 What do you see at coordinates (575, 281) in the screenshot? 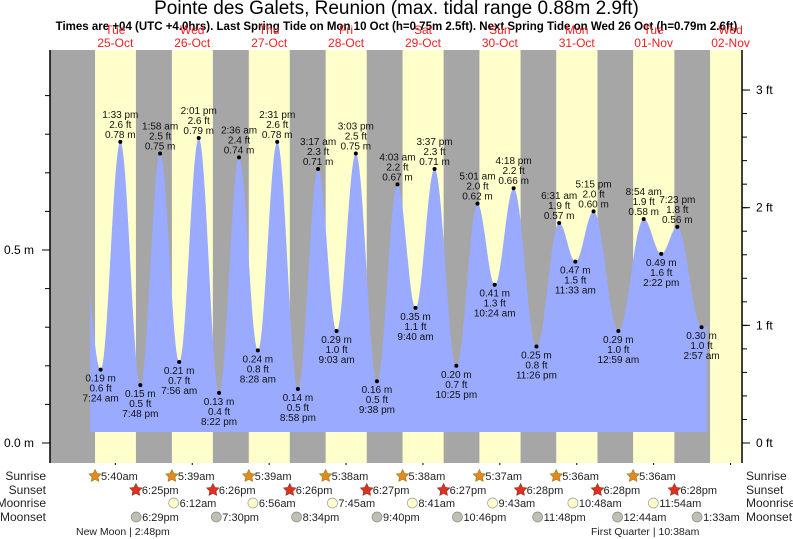
I see `tide-ft-label: 1.5 ft` at bounding box center [575, 281].